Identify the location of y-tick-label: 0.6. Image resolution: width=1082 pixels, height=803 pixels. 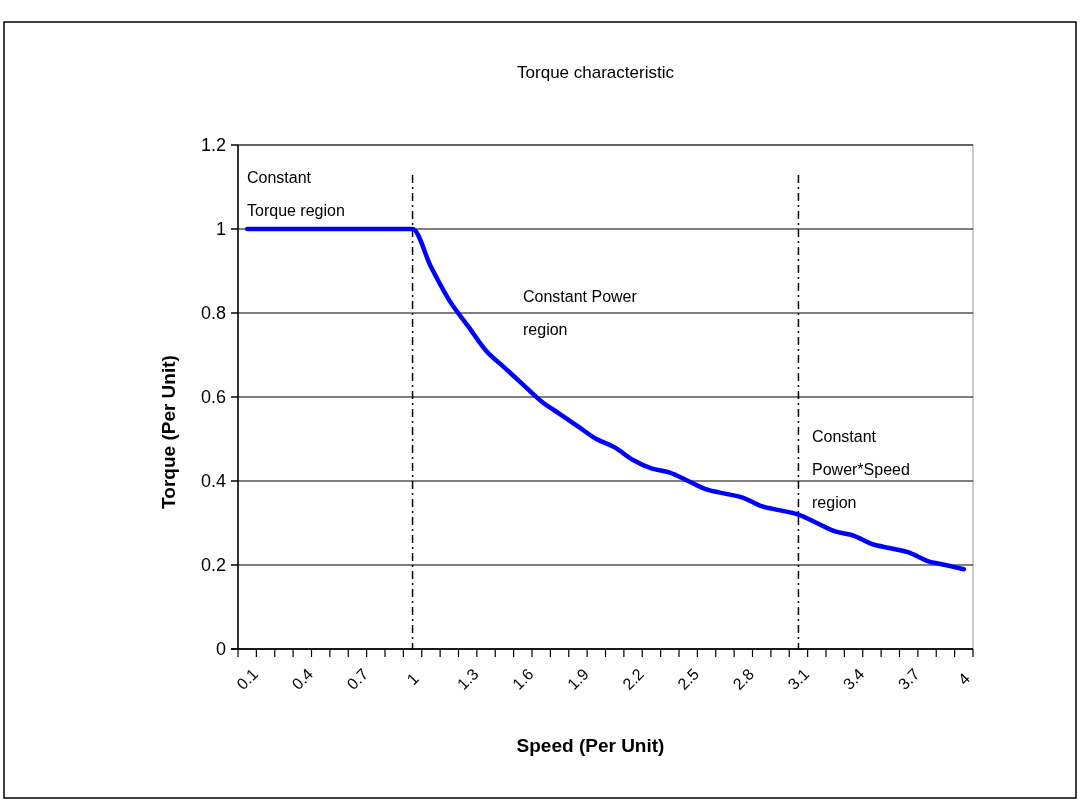
(213, 397).